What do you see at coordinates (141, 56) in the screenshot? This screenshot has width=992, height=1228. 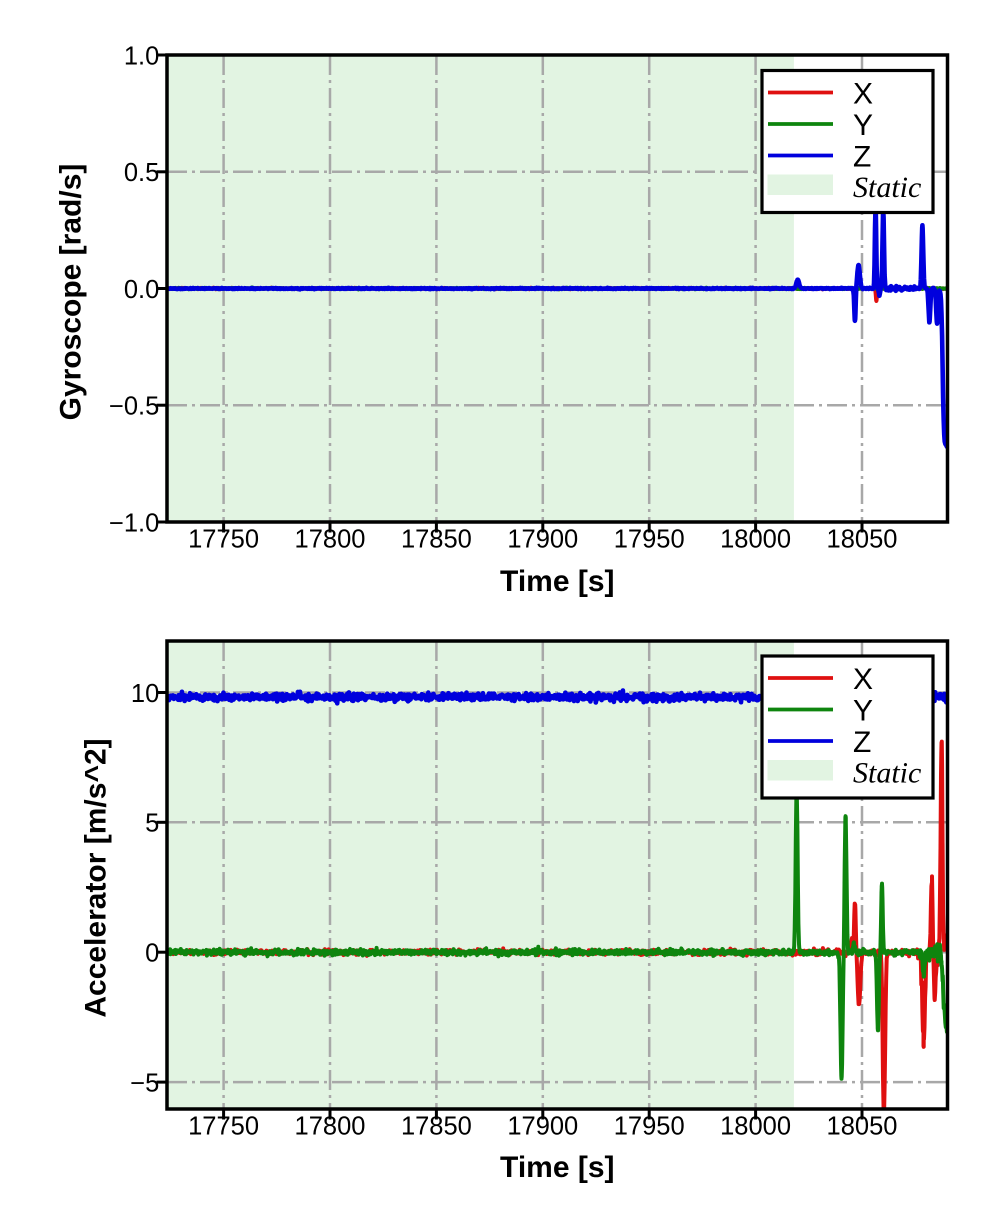 I see `svg-text: 1.0` at bounding box center [141, 56].